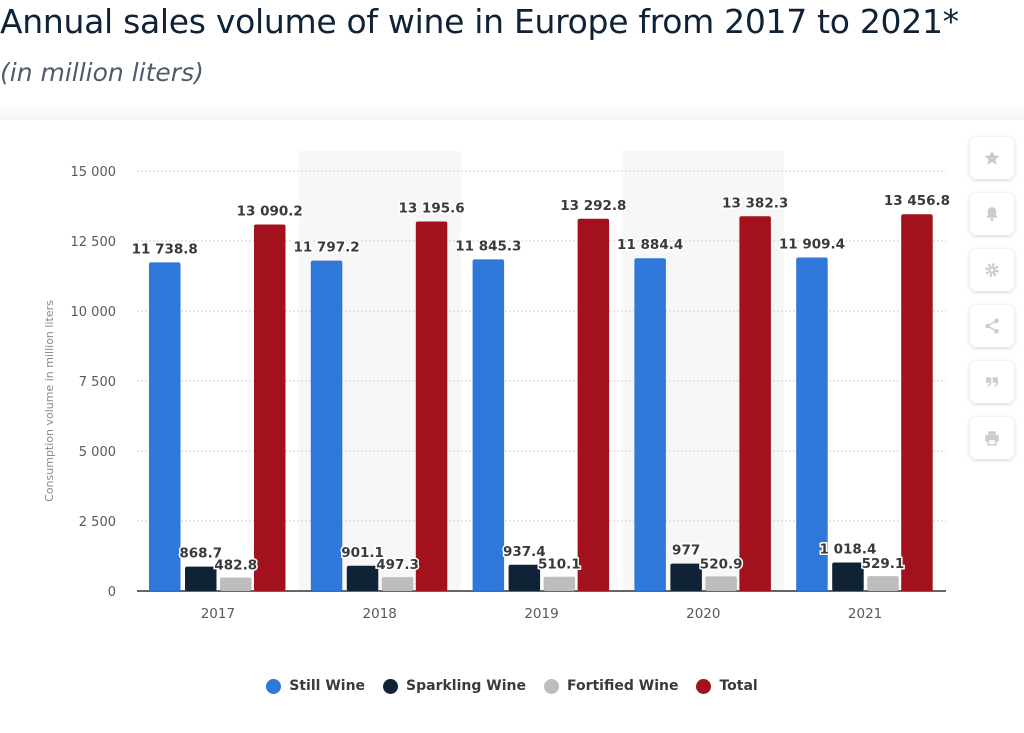 This screenshot has height=733, width=1024. What do you see at coordinates (362, 553) in the screenshot?
I see `data-label: 901.1` at bounding box center [362, 553].